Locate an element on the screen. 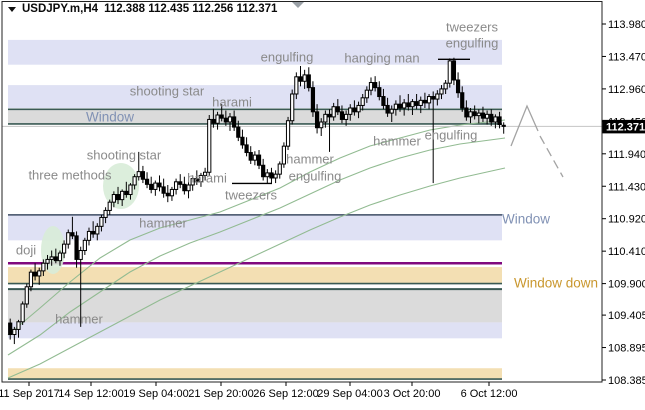 The image size is (645, 410). support-zone-gray is located at coordinates (255, 306).